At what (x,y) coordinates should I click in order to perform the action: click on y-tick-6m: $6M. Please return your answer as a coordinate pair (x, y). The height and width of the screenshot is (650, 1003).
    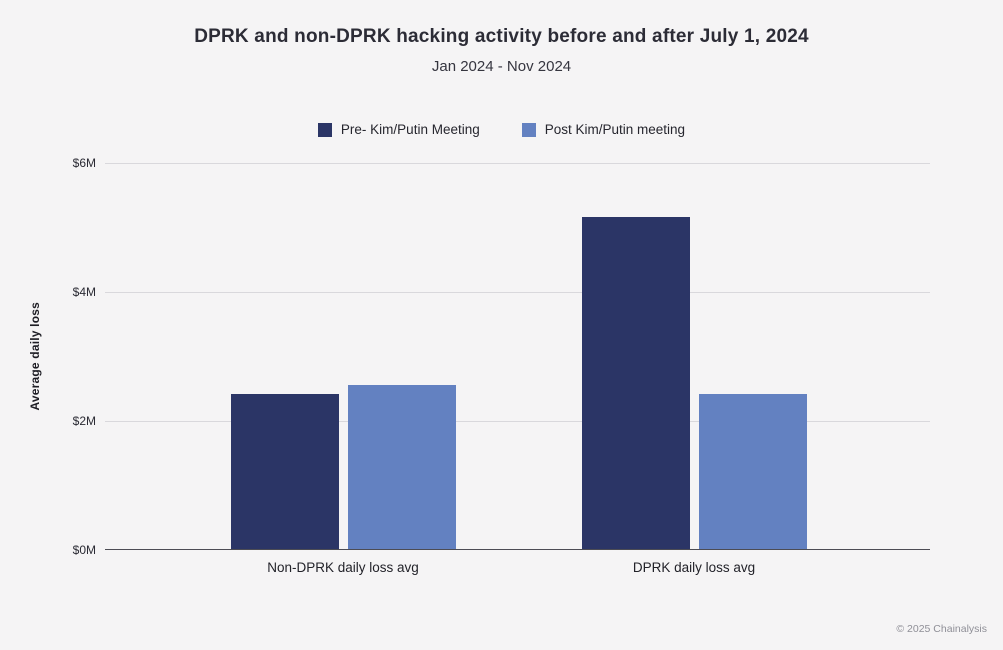
    Looking at the image, I should click on (84, 163).